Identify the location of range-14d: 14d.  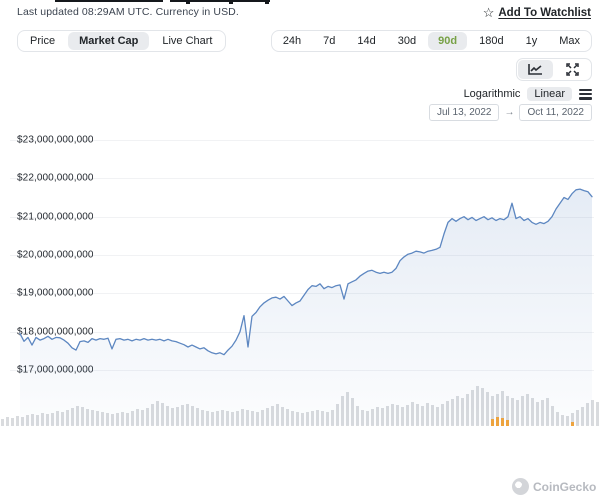
(366, 41).